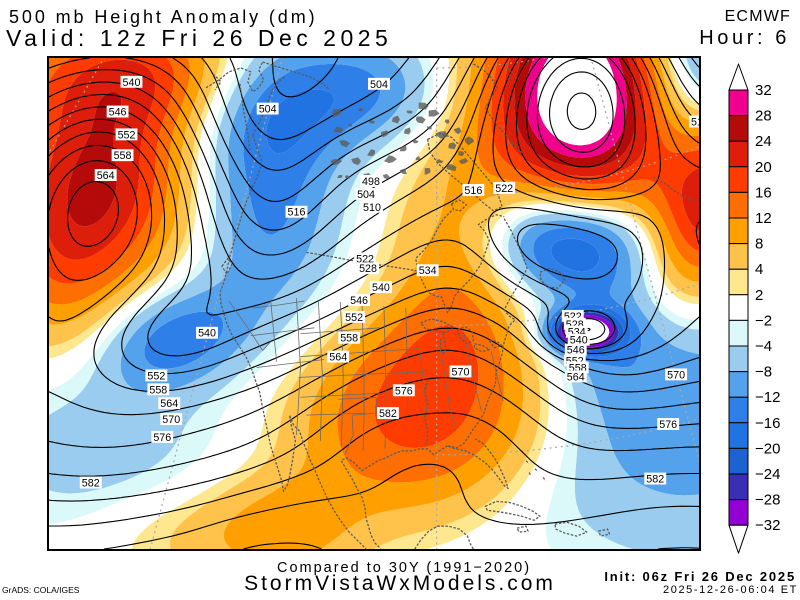 Image resolution: width=800 pixels, height=600 pixels. I want to click on svg-text: 32, so click(763, 90).